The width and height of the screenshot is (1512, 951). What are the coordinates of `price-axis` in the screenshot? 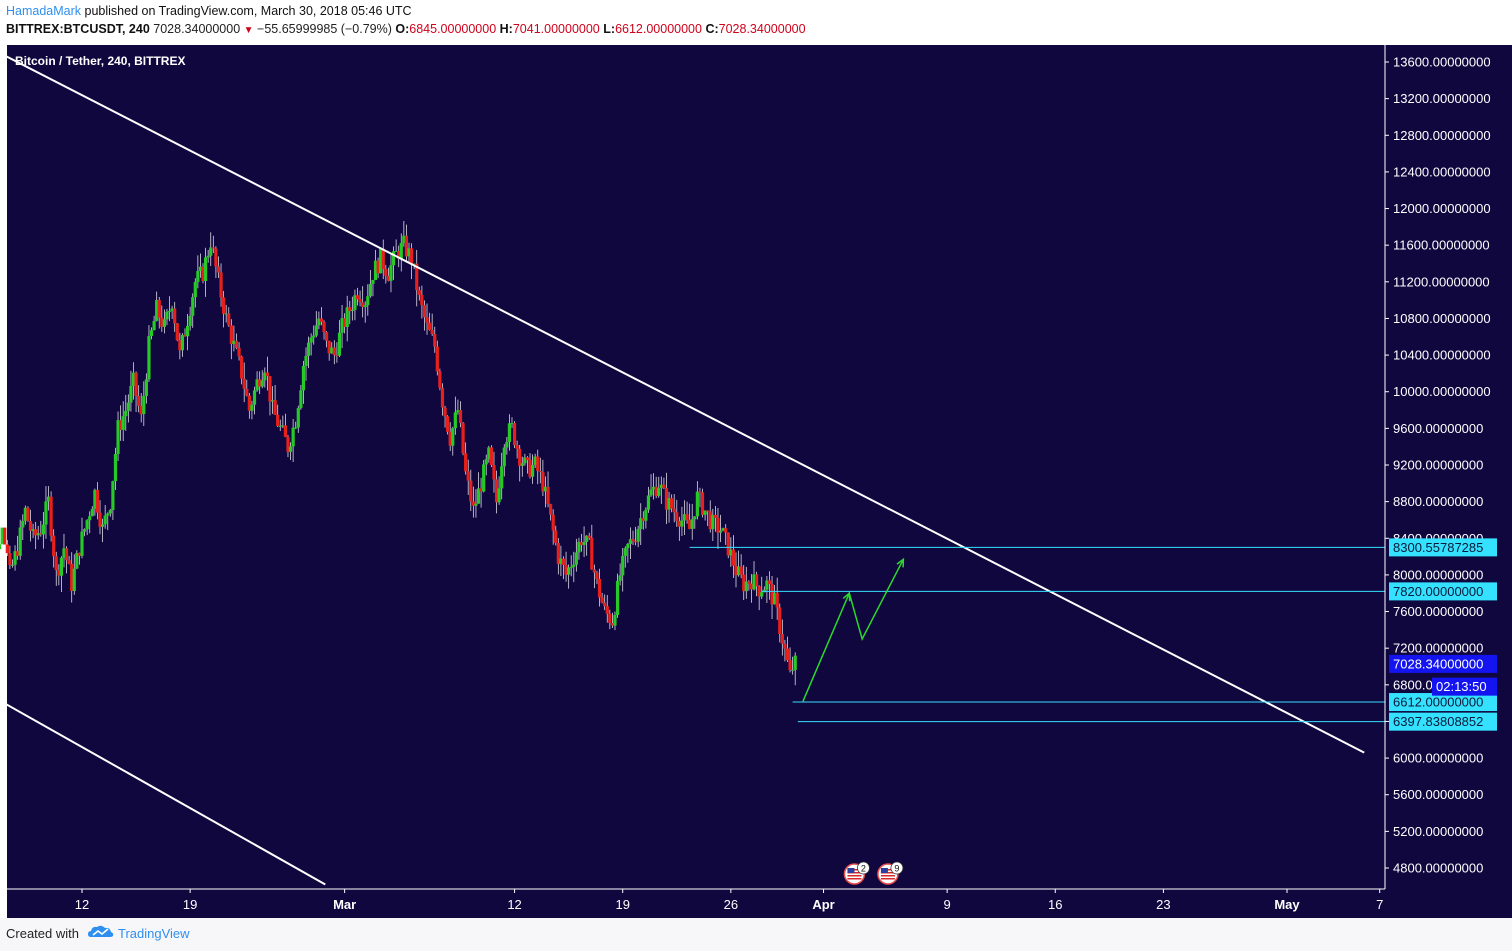 It's located at (1448, 481).